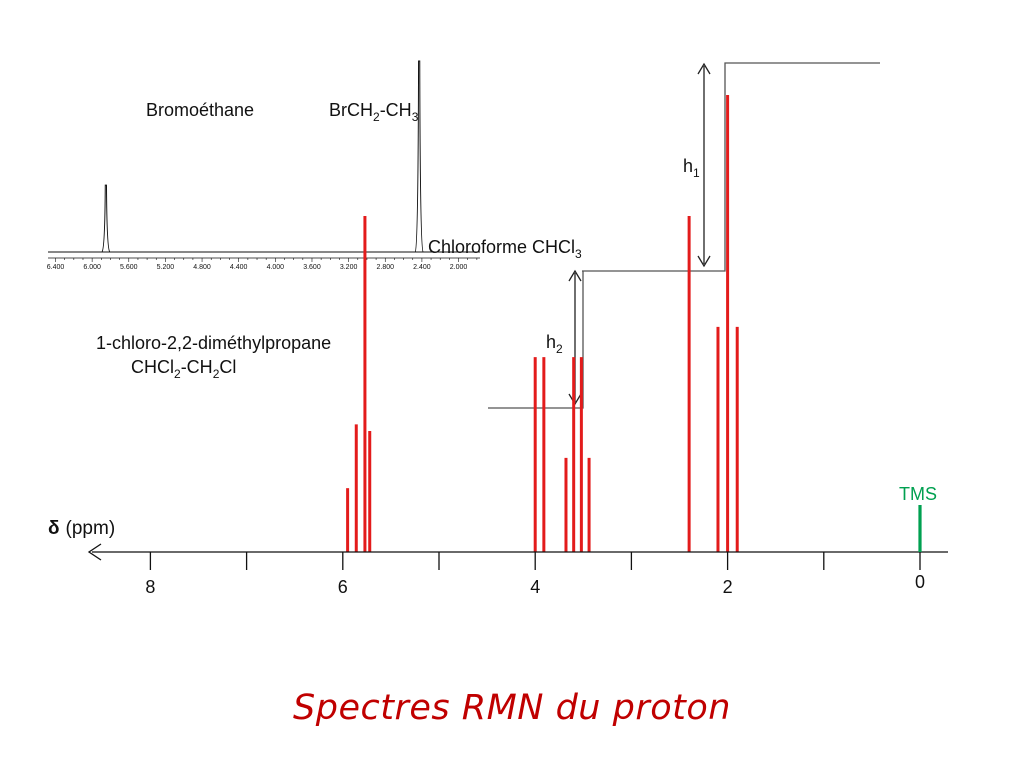 This screenshot has width=1024, height=773. I want to click on bromoethane-formula: BrCH2-CH3, so click(374, 112).